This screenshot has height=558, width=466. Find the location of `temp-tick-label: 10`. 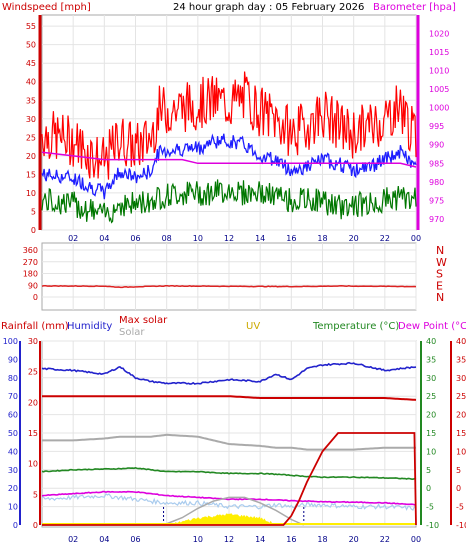

temp-tick-label: 10 is located at coordinates (431, 451).